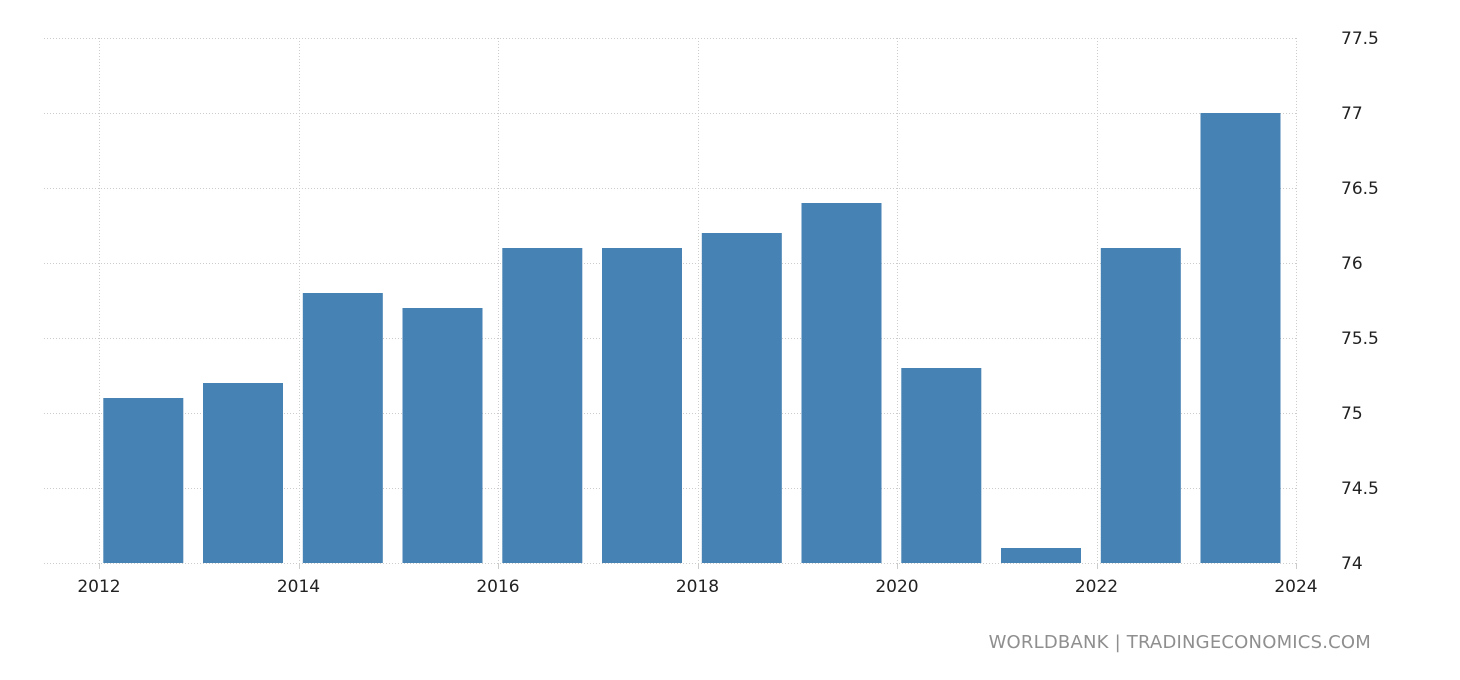 The width and height of the screenshot is (1460, 680). I want to click on y-tick-label: 77.5, so click(1360, 39).